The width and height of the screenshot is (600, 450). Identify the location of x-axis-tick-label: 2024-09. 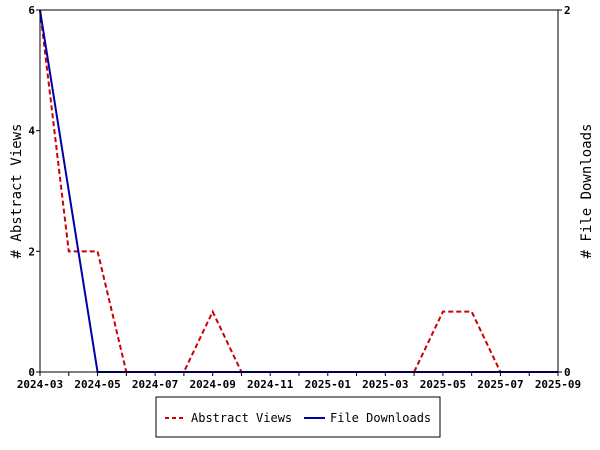
(212, 384).